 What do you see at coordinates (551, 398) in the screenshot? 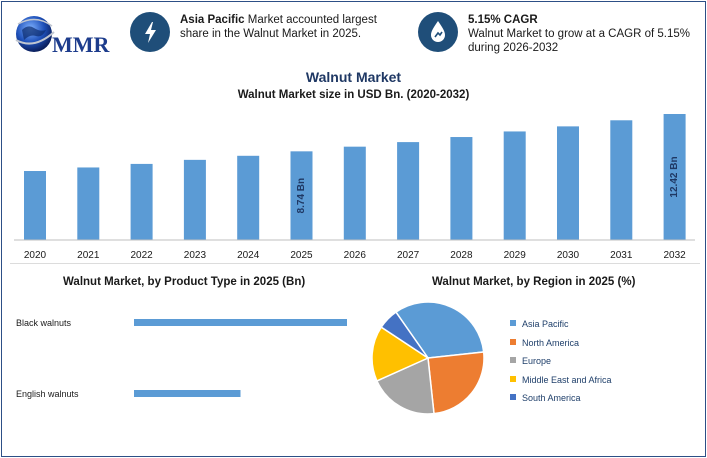
I see `legend-label: South America` at bounding box center [551, 398].